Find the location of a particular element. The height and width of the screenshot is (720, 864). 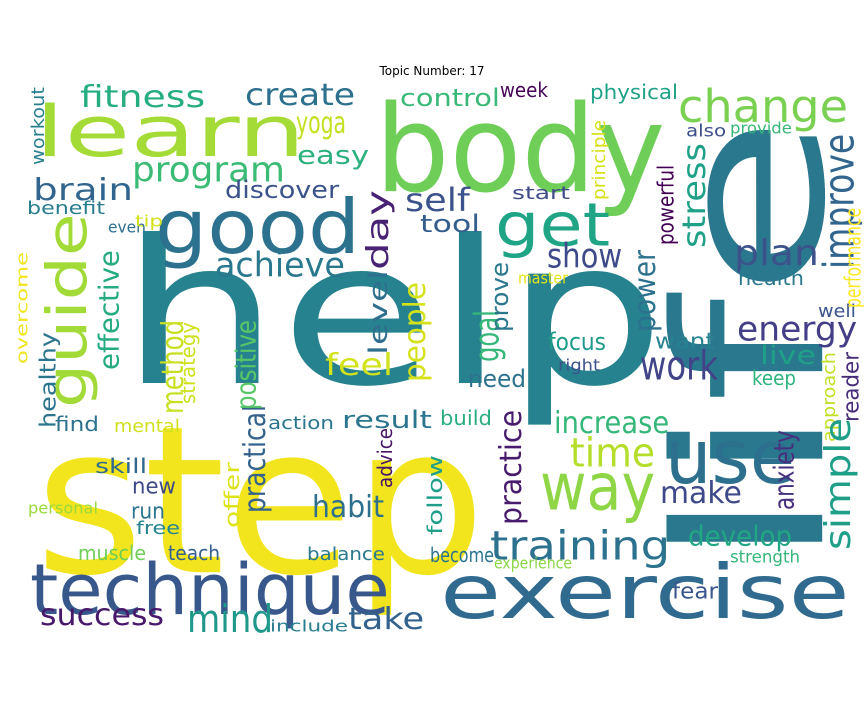

word-build: build is located at coordinates (466, 418).